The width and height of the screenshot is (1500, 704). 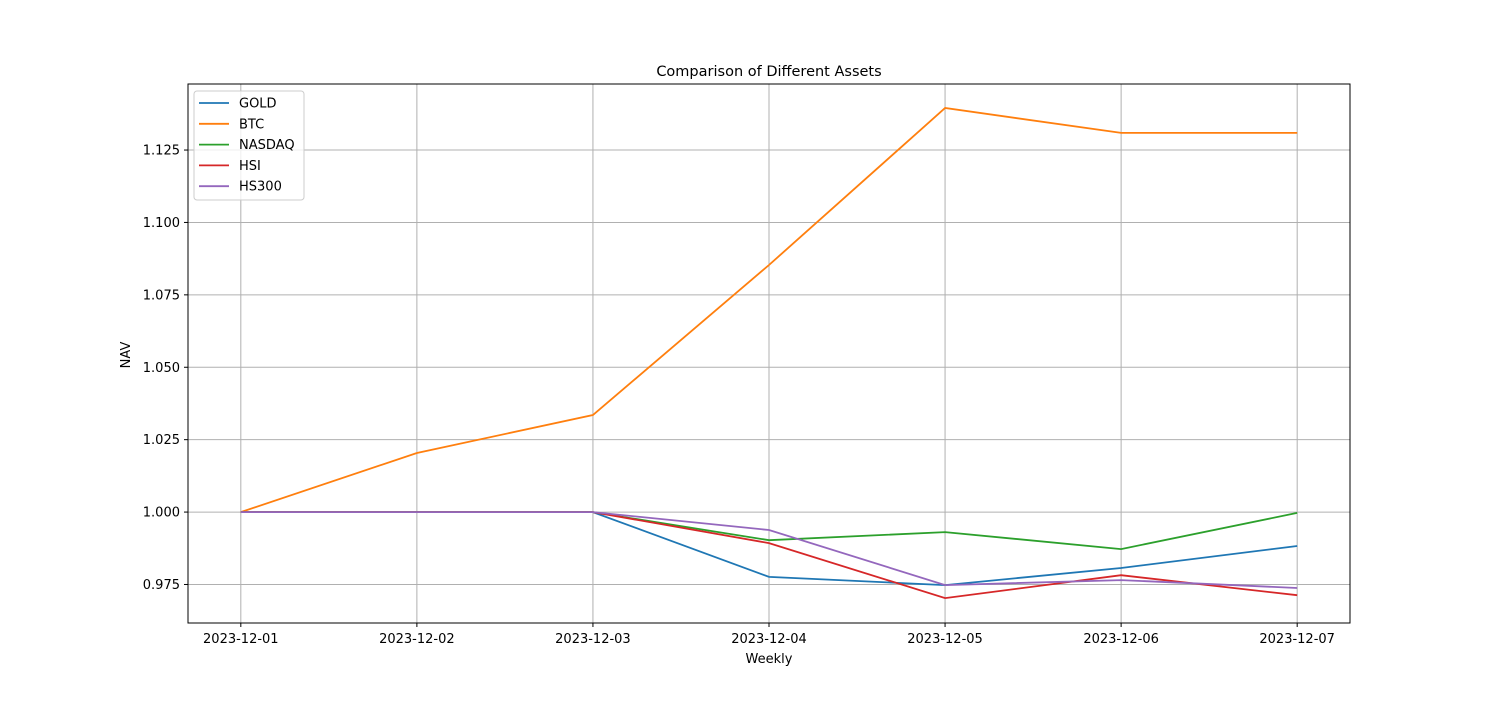 What do you see at coordinates (1297, 639) in the screenshot?
I see `x-tick-label: 2023-12-07` at bounding box center [1297, 639].